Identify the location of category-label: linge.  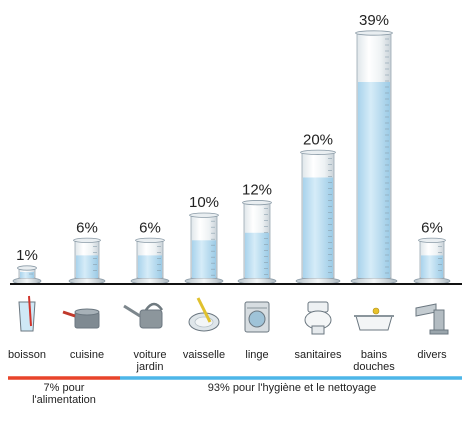
(256, 355).